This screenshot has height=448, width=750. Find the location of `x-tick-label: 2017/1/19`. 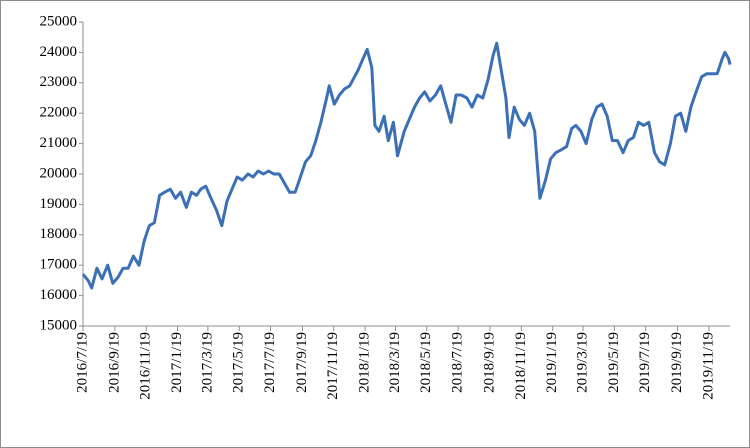

x-tick-label: 2017/1/19 is located at coordinates (177, 362).